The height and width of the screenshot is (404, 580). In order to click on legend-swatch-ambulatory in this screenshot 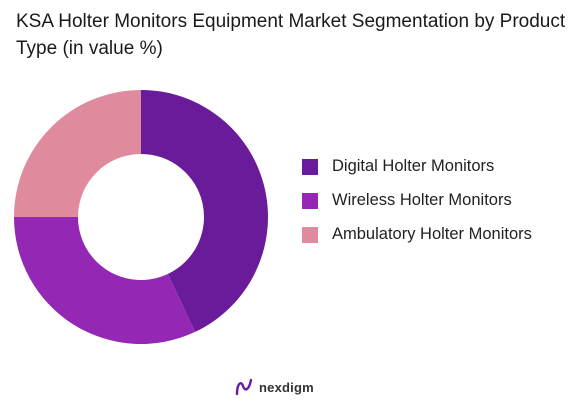, I will do `click(310, 235)`.